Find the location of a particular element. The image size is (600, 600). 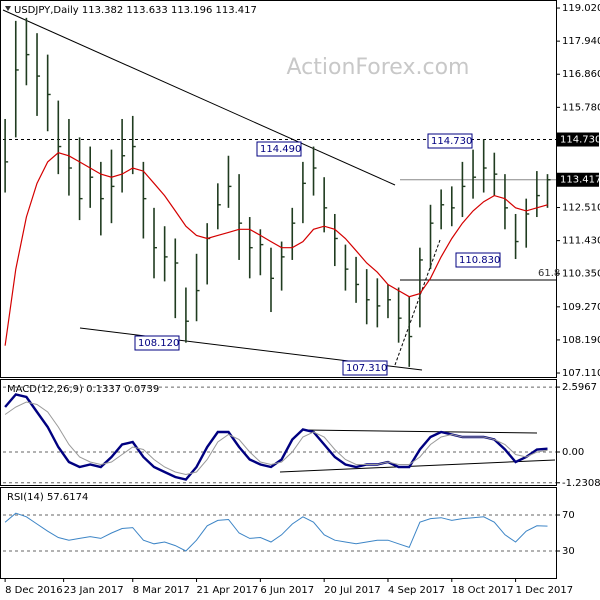

annotation: 110.830 is located at coordinates (479, 260).